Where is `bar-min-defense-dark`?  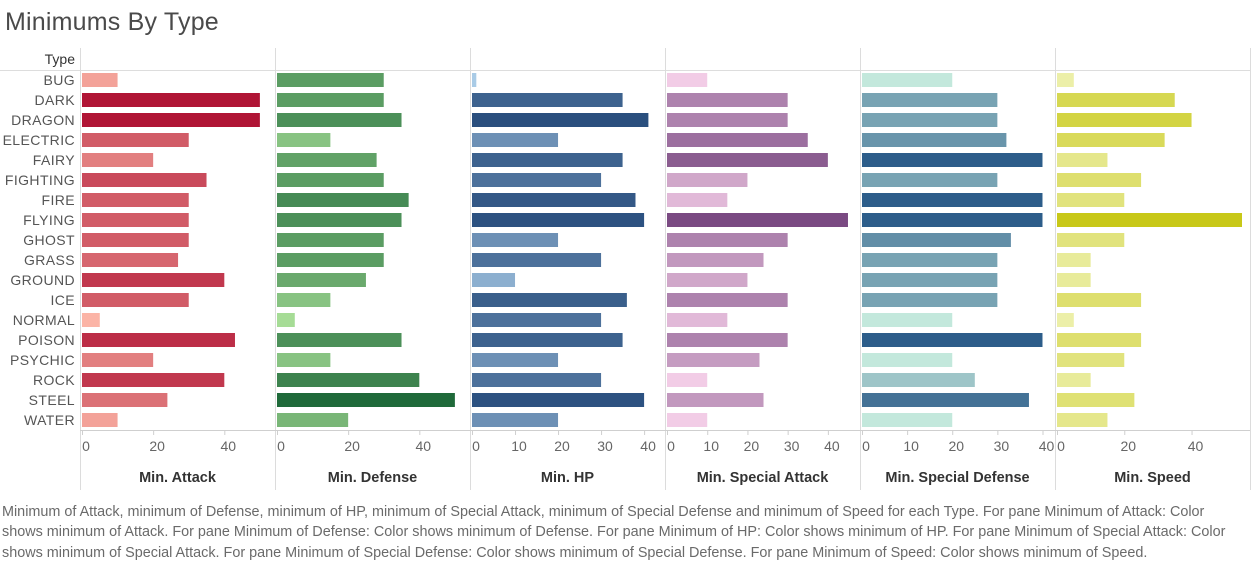
bar-min-defense-dark is located at coordinates (330, 100).